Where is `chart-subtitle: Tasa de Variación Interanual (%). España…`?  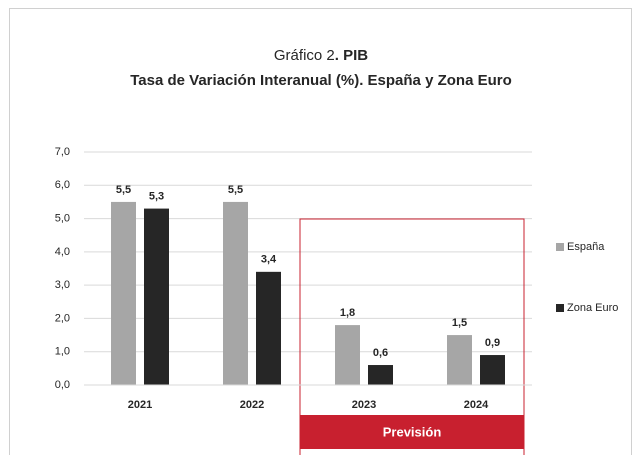
chart-subtitle: Tasa de Variación Interanual (%). España… is located at coordinates (321, 80).